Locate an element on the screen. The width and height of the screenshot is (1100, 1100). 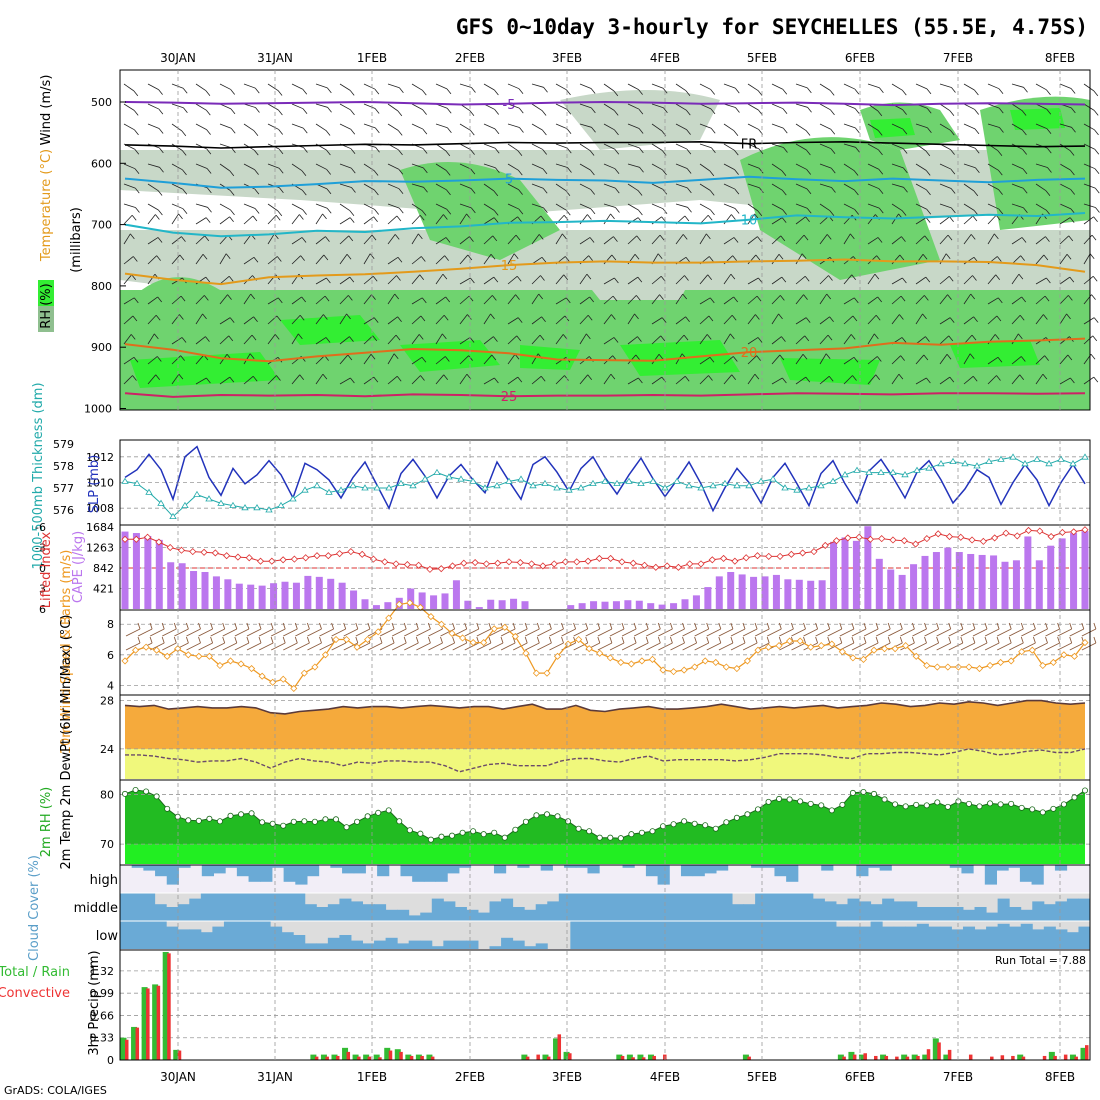
precip-total-bar is located at coordinates (883, 1057).